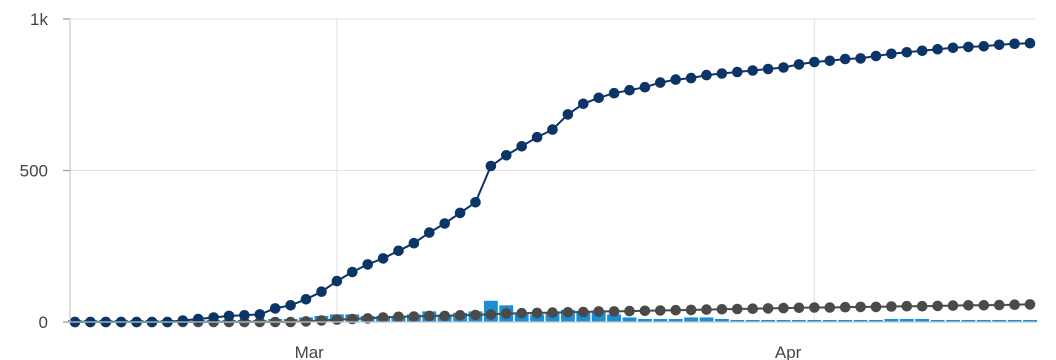 This screenshot has height=360, width=1056. What do you see at coordinates (34, 171) in the screenshot?
I see `y-tick-label: 500` at bounding box center [34, 171].